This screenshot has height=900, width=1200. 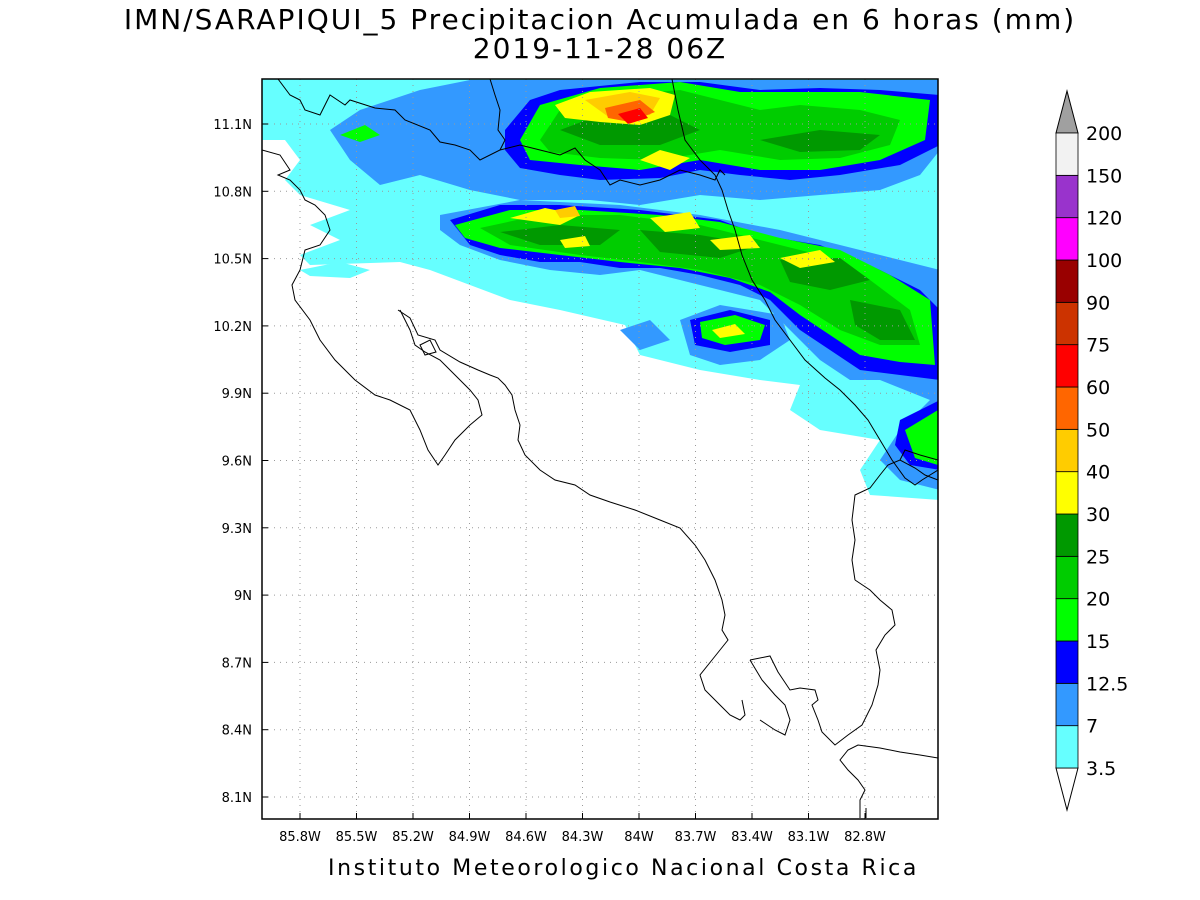 I want to click on colorbar-label: 200, so click(x=1104, y=134).